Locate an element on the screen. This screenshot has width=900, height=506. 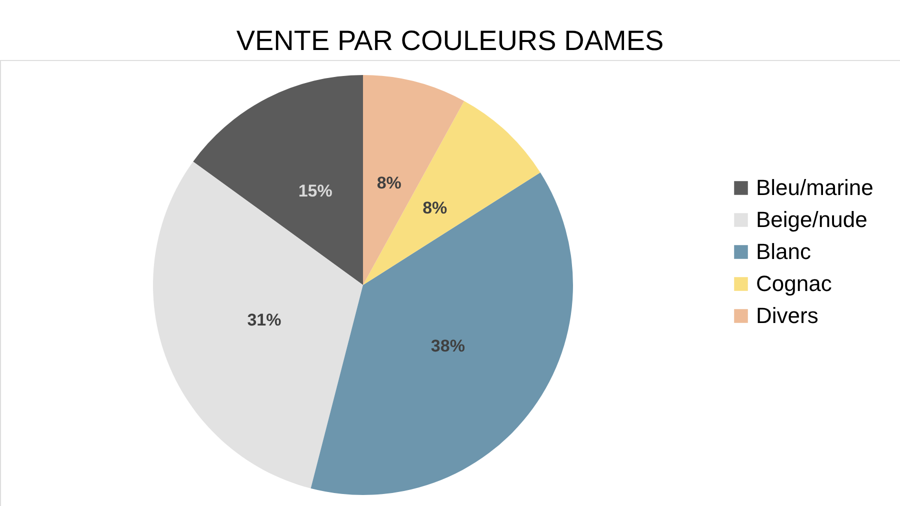
data-label: 38% is located at coordinates (447, 346).